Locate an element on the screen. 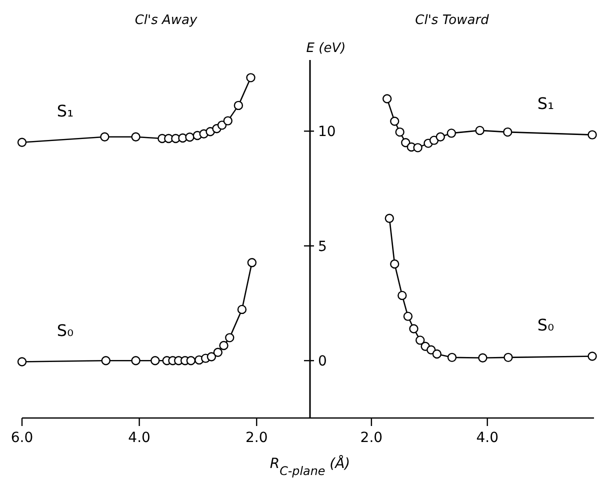 The width and height of the screenshot is (600, 491). x-tick-label: 6.0 is located at coordinates (22, 438).